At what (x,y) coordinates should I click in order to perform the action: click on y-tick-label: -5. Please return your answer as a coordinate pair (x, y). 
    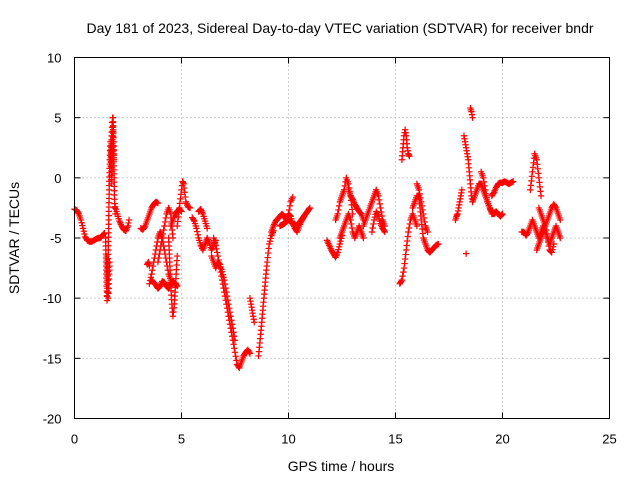
    Looking at the image, I should click on (56, 238).